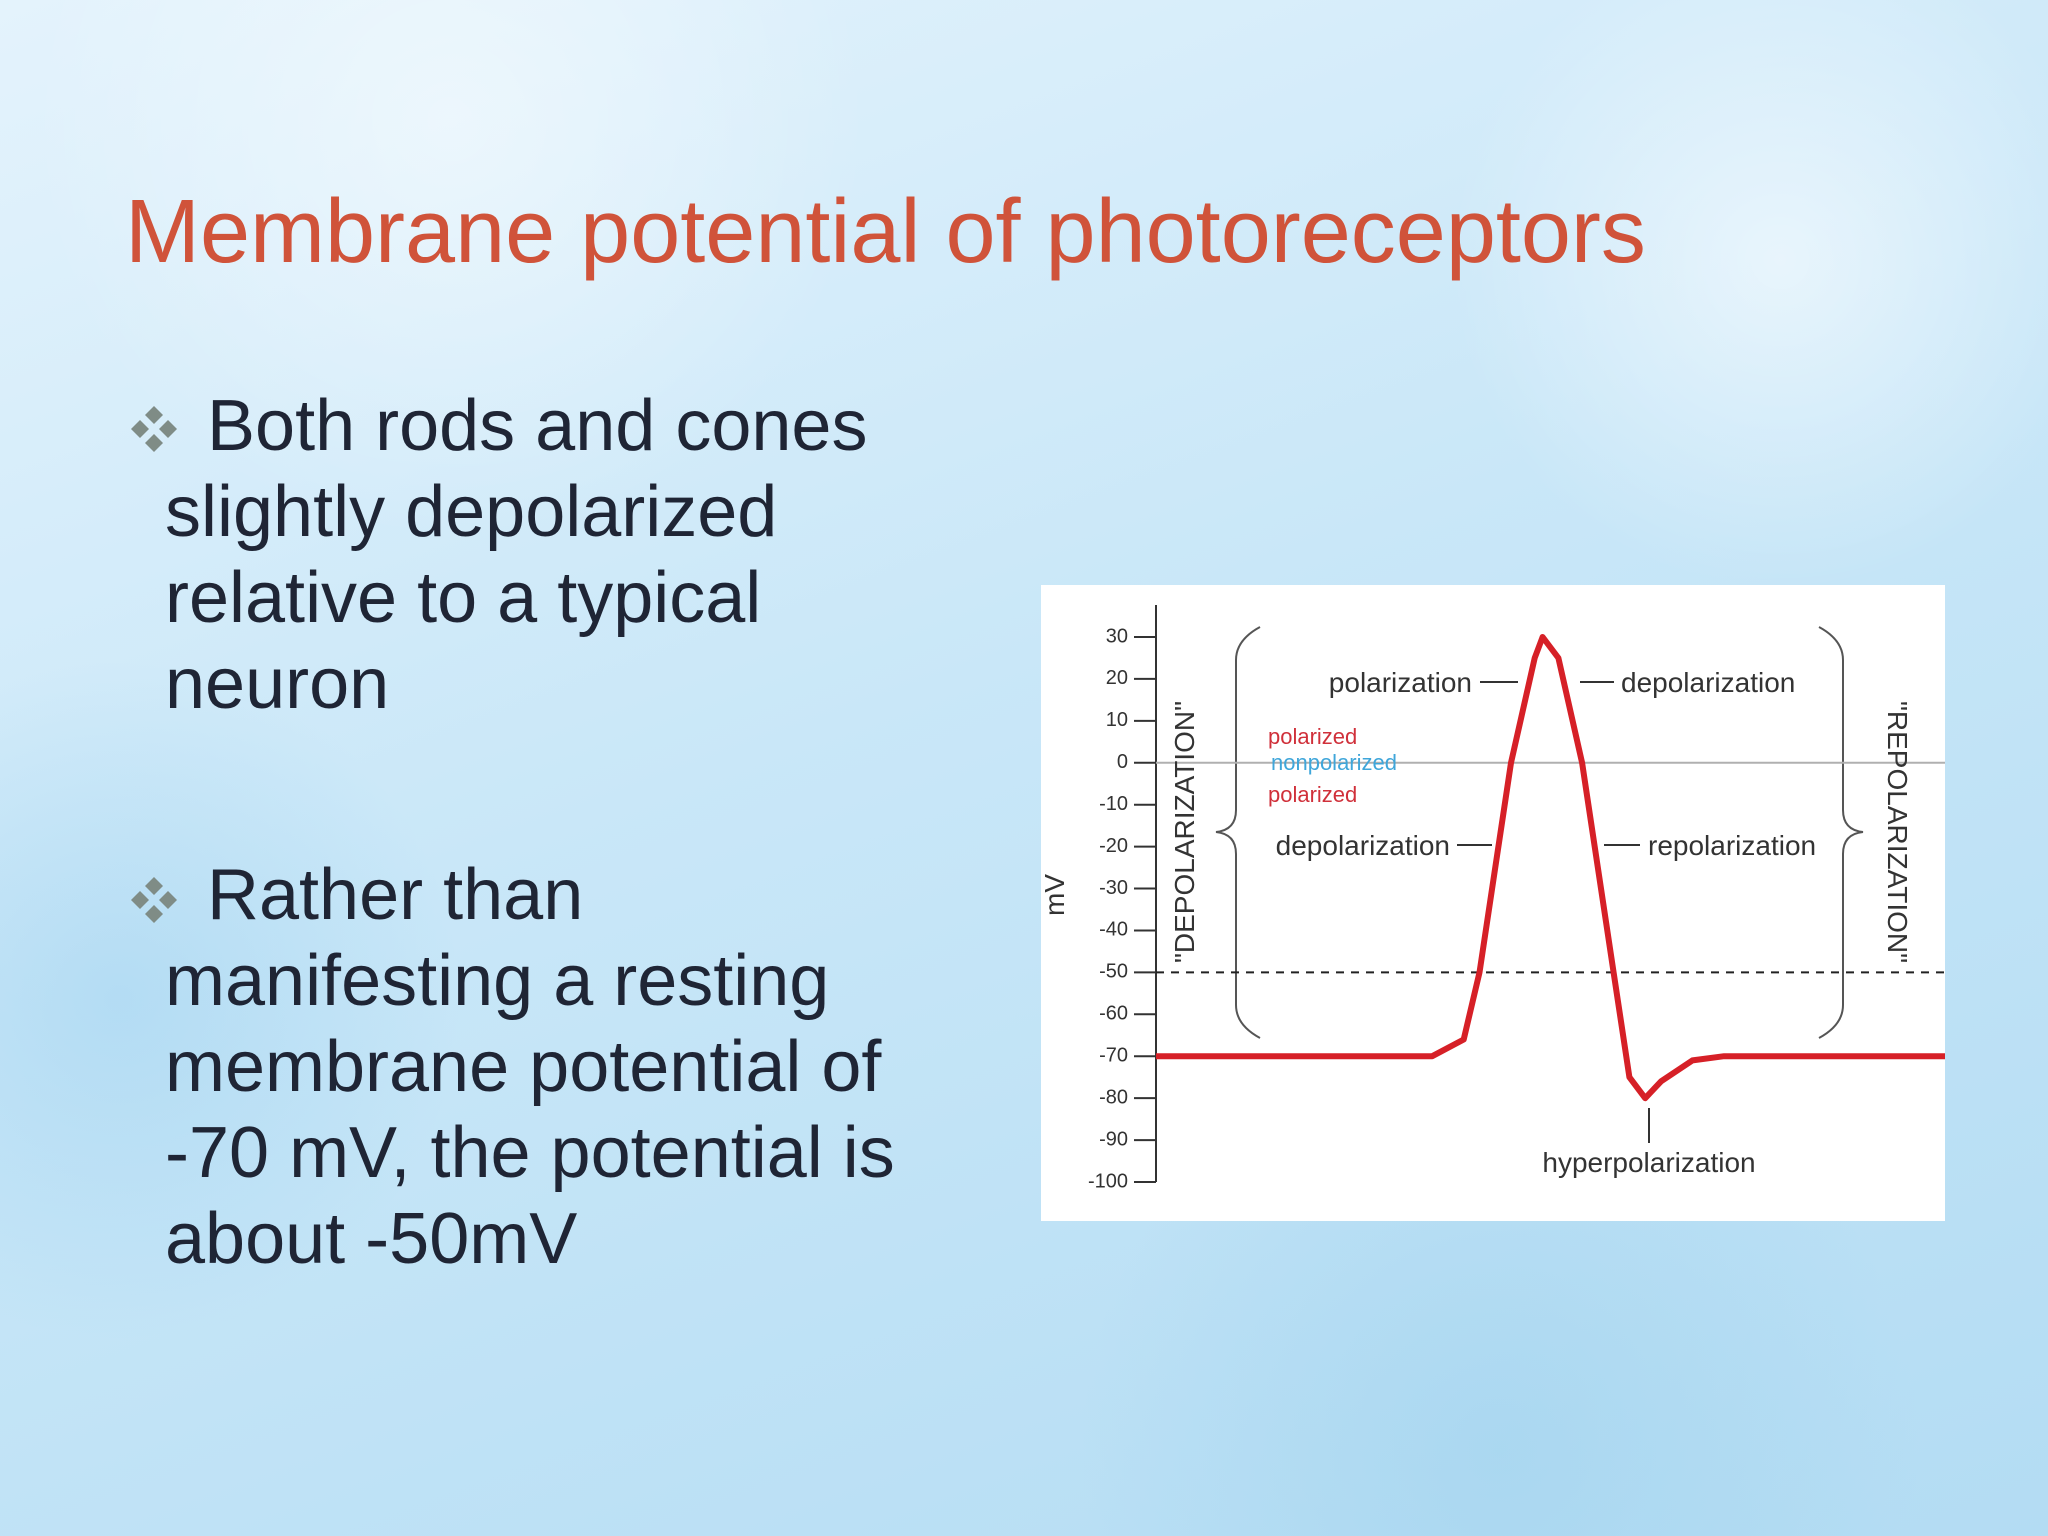  I want to click on annotation: "DEPOLARIZATION", so click(1184, 832).